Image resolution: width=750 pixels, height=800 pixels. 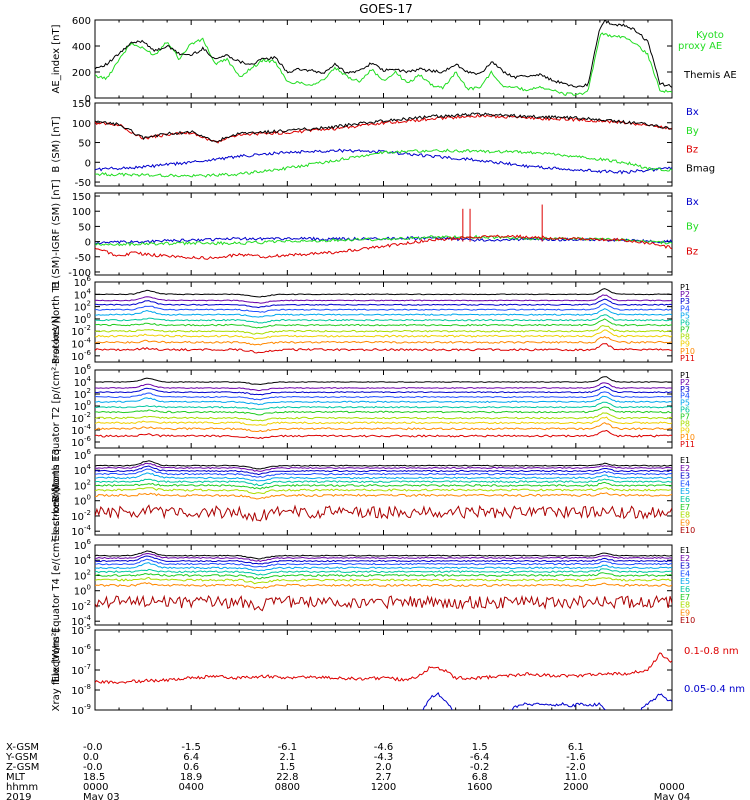 What do you see at coordinates (287, 777) in the screenshot?
I see `x-axis-value: 22.8` at bounding box center [287, 777].